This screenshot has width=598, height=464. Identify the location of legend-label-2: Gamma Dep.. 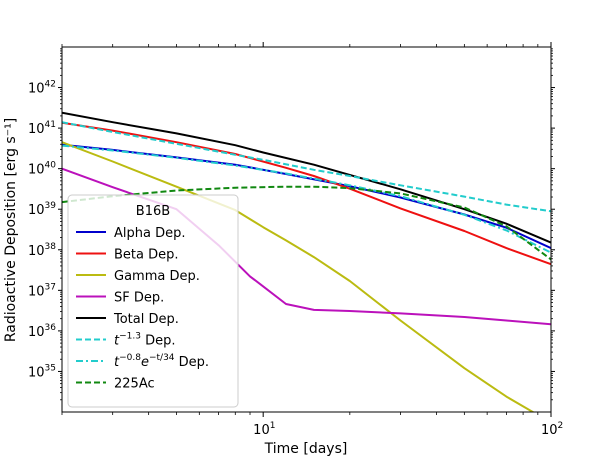
(157, 276).